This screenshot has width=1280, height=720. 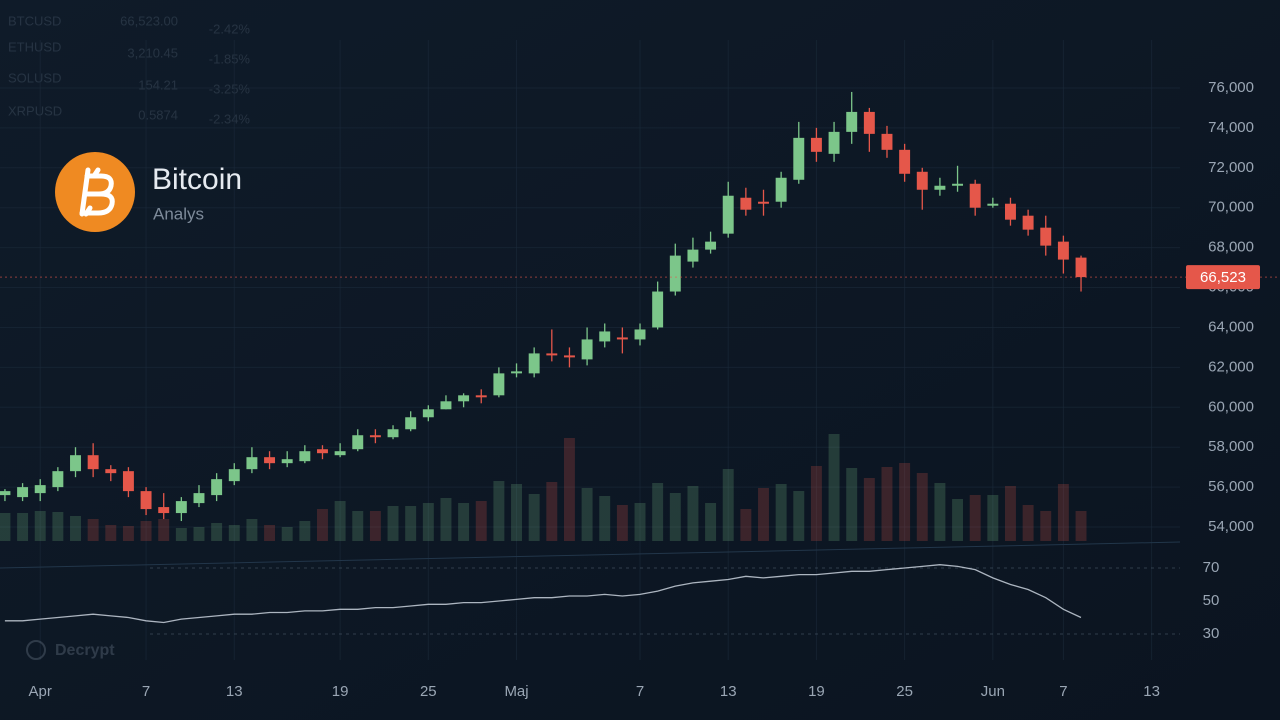 I want to click on x-tick-label: 25, so click(x=904, y=691).